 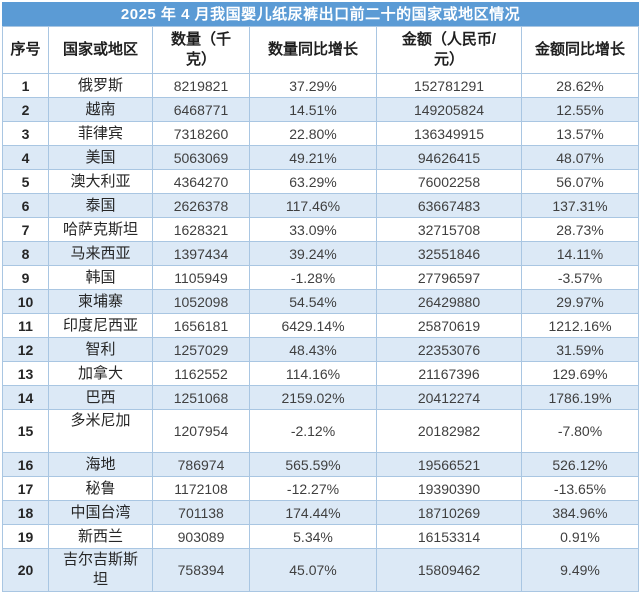 I want to click on table-row: 9 韩国 1105949 -1.28% 27796597 -3.57%, so click(x=320, y=277).